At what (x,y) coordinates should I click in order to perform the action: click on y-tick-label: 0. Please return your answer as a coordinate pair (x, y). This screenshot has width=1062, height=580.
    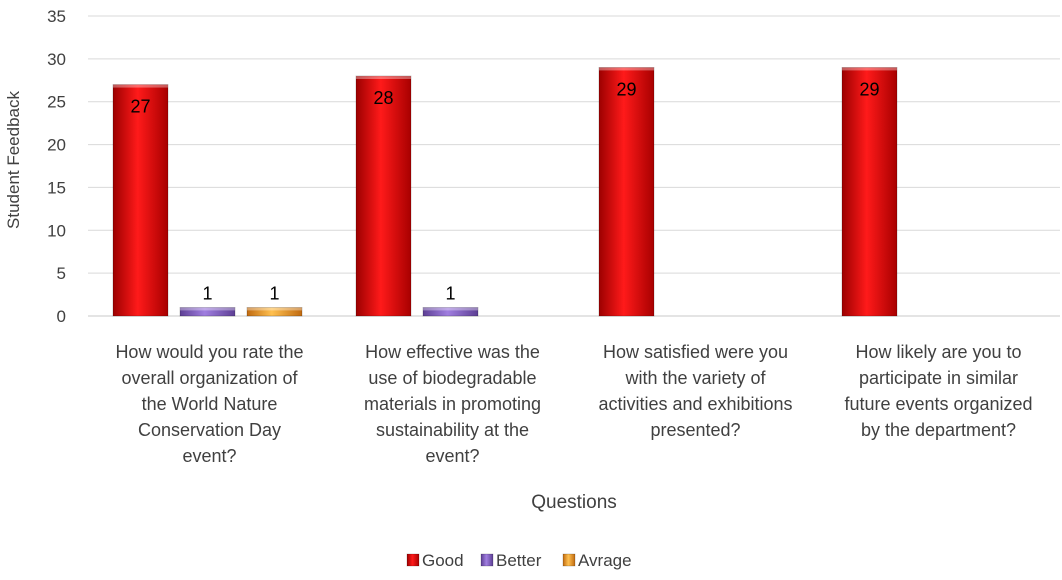
    Looking at the image, I should click on (61, 316).